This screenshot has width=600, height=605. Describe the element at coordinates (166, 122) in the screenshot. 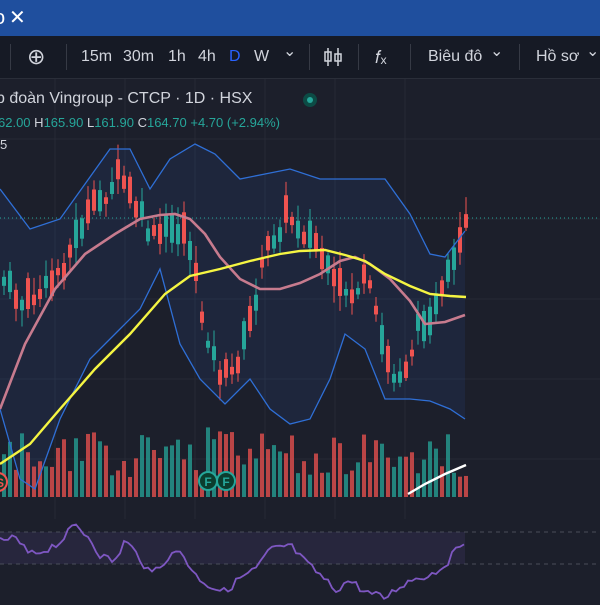

I see `close-value: 164.70` at that location.